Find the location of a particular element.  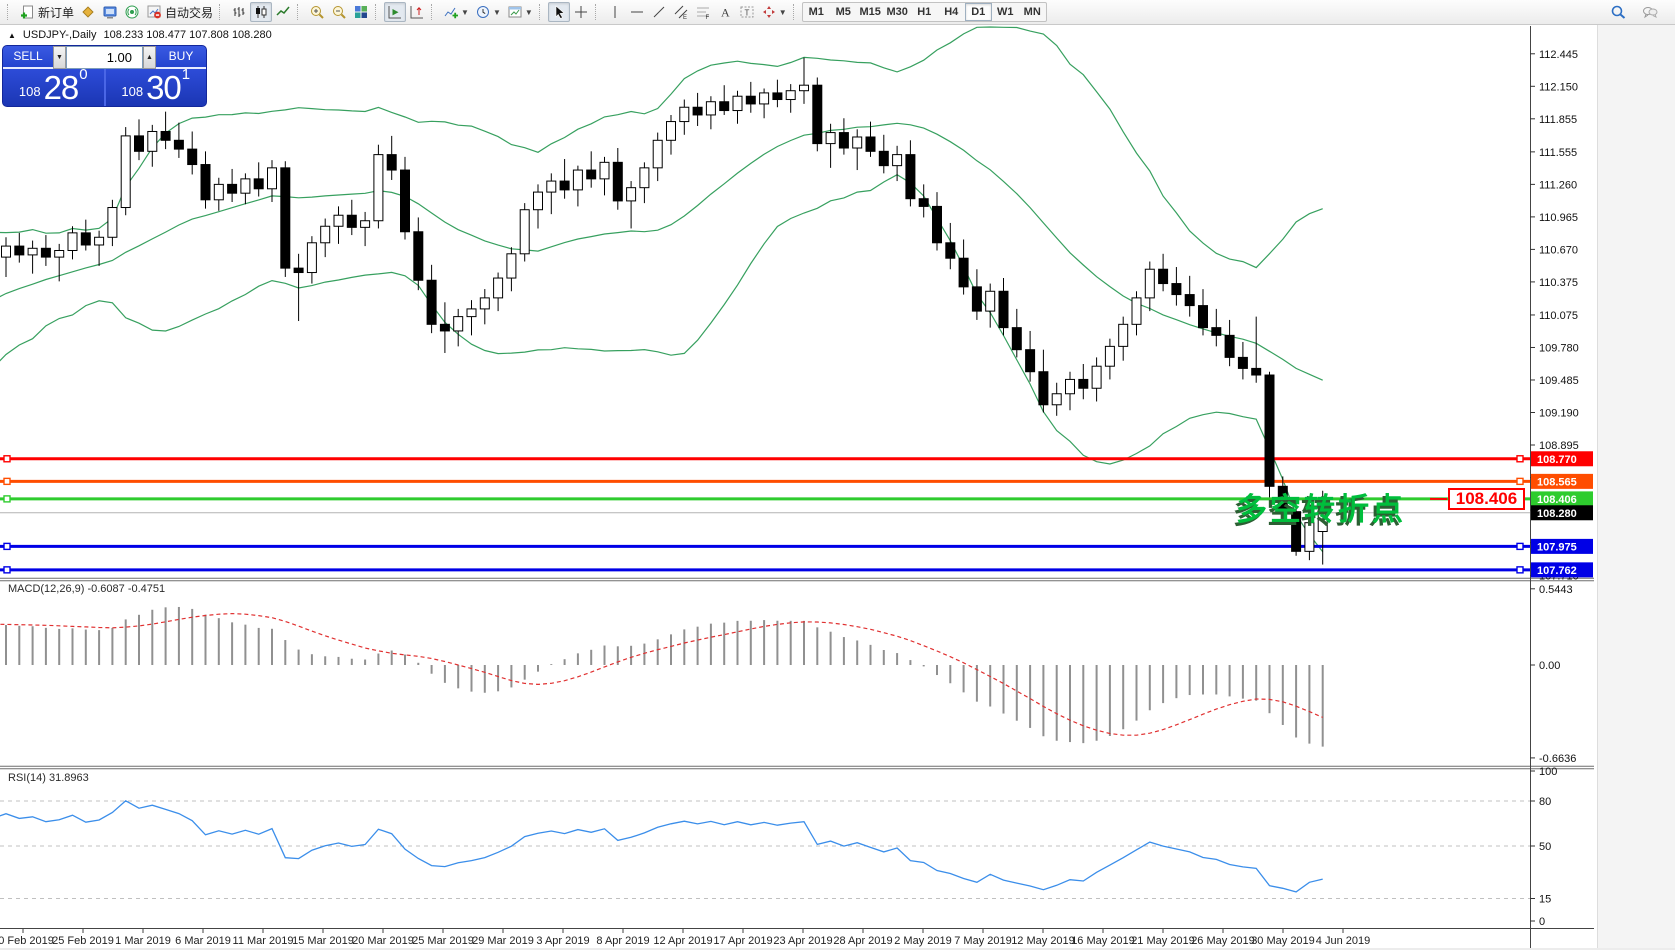

tile-windows-button is located at coordinates (361, 12).